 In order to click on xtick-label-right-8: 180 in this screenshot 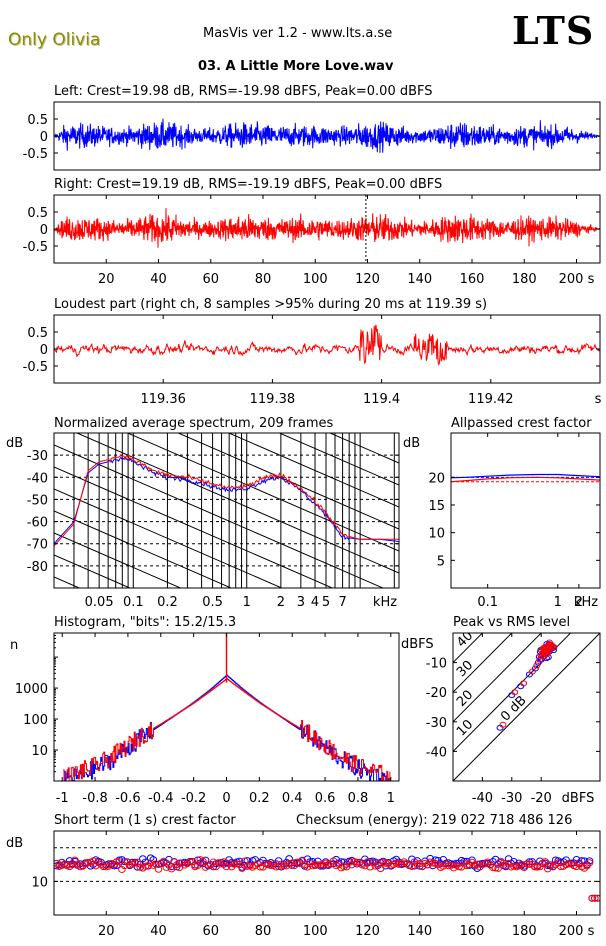, I will do `click(524, 279)`.